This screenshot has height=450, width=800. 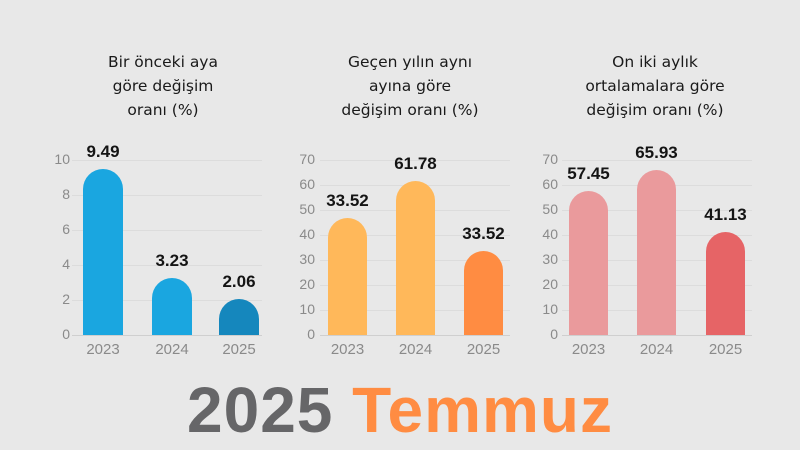 I want to click on chart-title-line: oranı (%), so click(x=163, y=110).